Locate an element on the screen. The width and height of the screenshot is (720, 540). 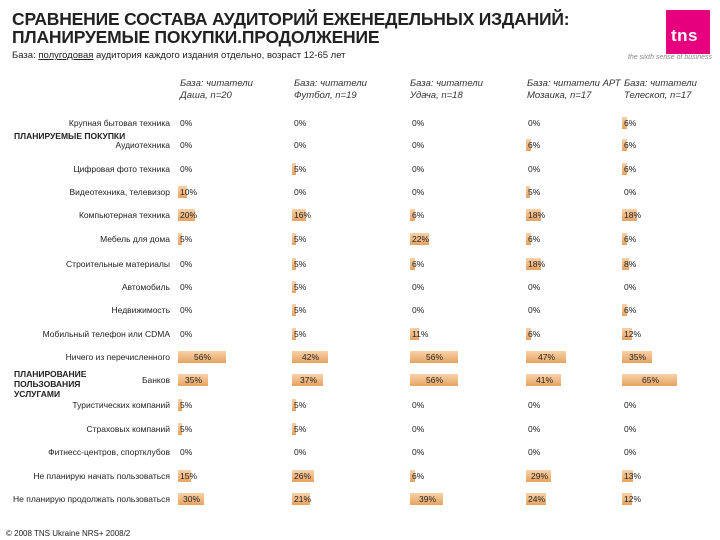
value-label: 42% is located at coordinates (311, 357).